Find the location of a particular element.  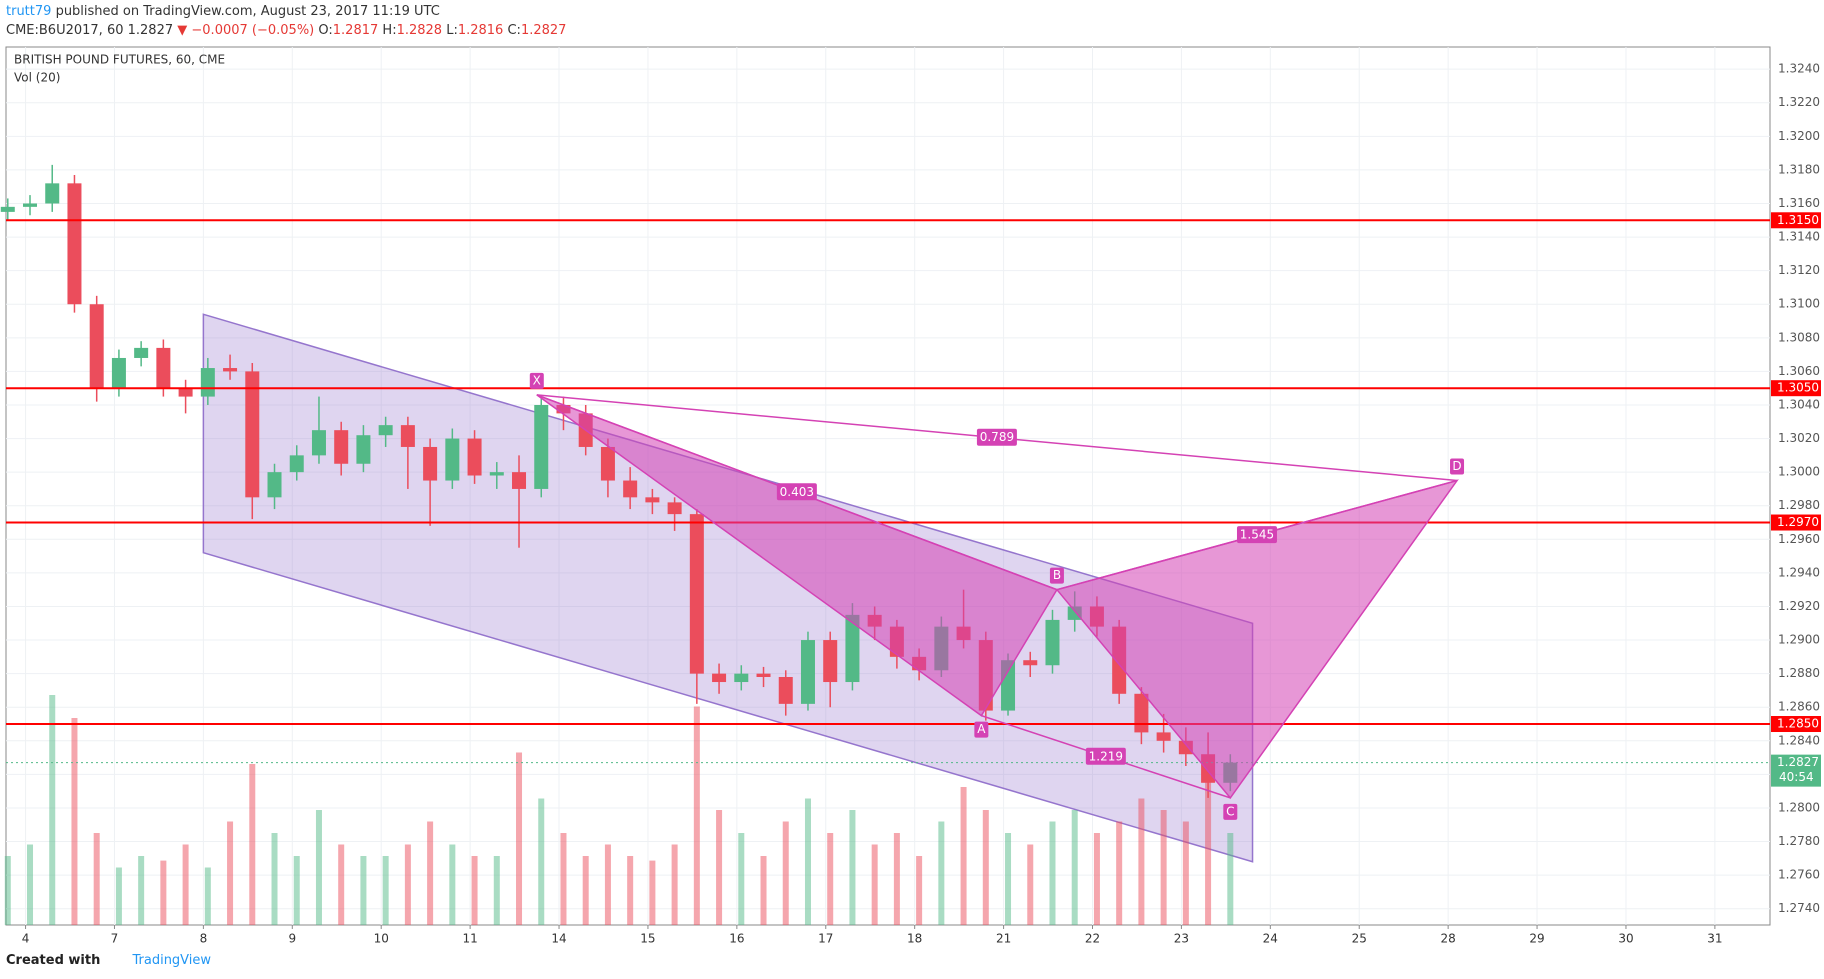

y-tick-label: 1.2760 is located at coordinates (1799, 875).